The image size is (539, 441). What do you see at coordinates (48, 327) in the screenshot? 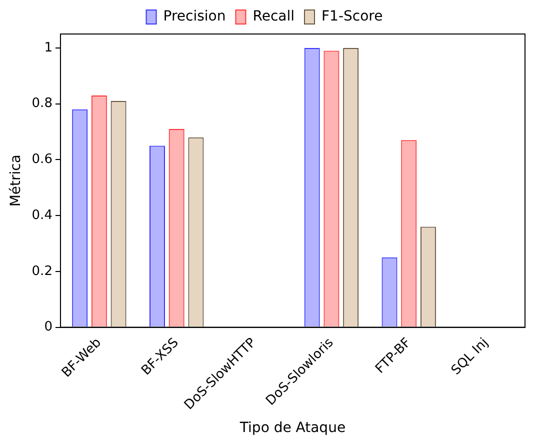
I see `y-tick-label: 0` at bounding box center [48, 327].